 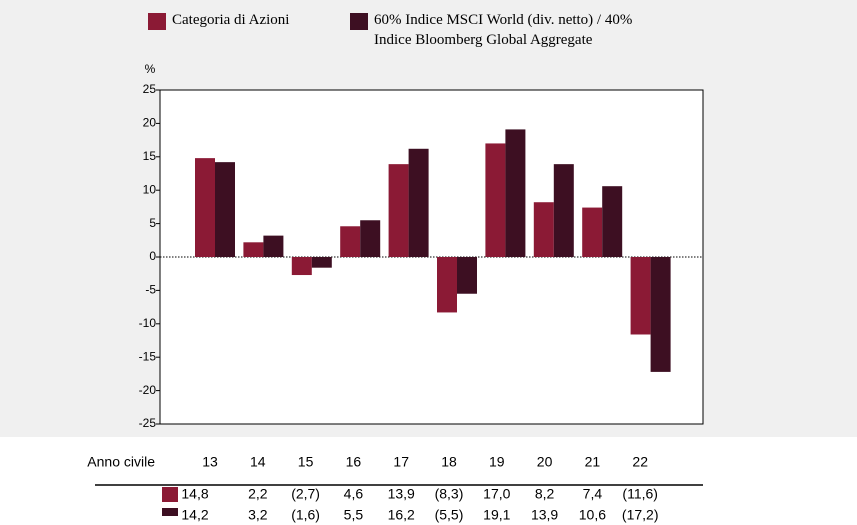 What do you see at coordinates (148, 323) in the screenshot?
I see `y-tick-label: -10` at bounding box center [148, 323].